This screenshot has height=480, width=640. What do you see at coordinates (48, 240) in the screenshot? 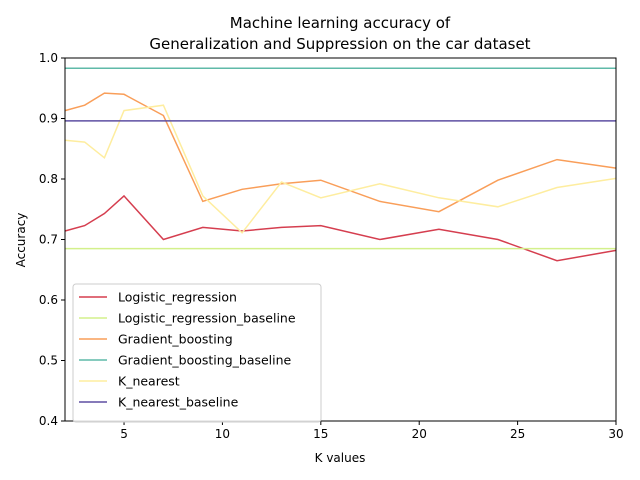
I see `y-tick-label: 0.7` at bounding box center [48, 240].